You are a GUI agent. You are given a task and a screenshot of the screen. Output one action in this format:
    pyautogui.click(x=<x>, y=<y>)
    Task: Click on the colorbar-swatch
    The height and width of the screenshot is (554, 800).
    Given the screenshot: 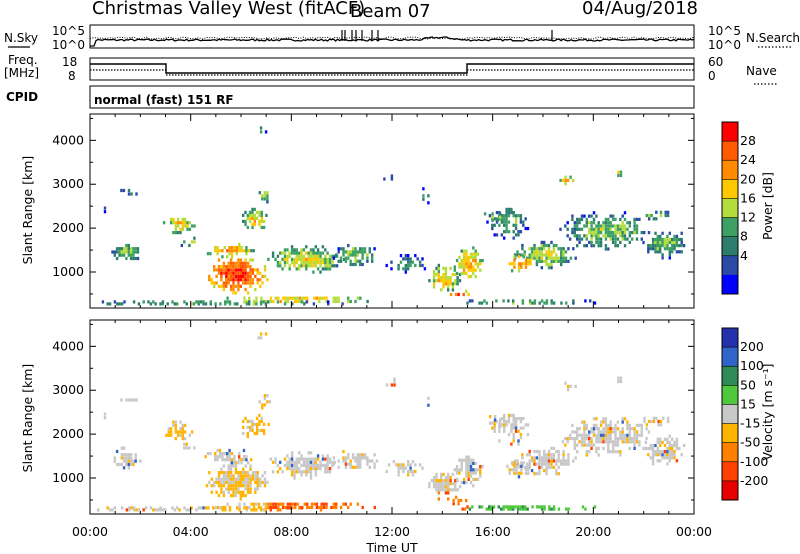 What is the action you would take?
    pyautogui.click(x=730, y=414)
    